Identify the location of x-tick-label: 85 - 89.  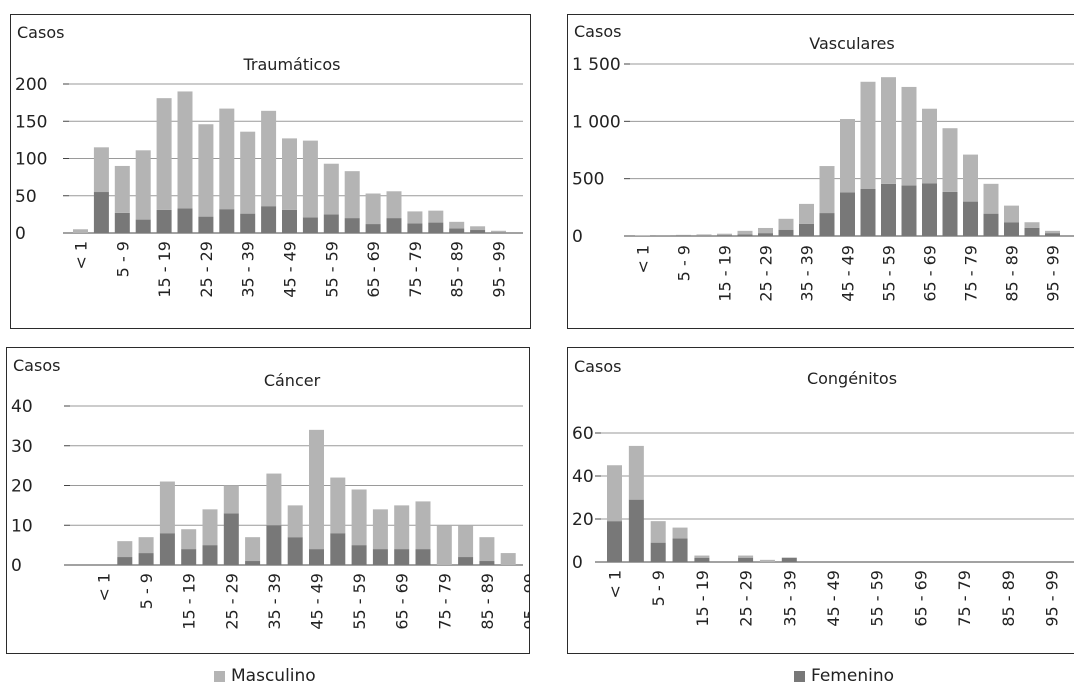
(487, 601).